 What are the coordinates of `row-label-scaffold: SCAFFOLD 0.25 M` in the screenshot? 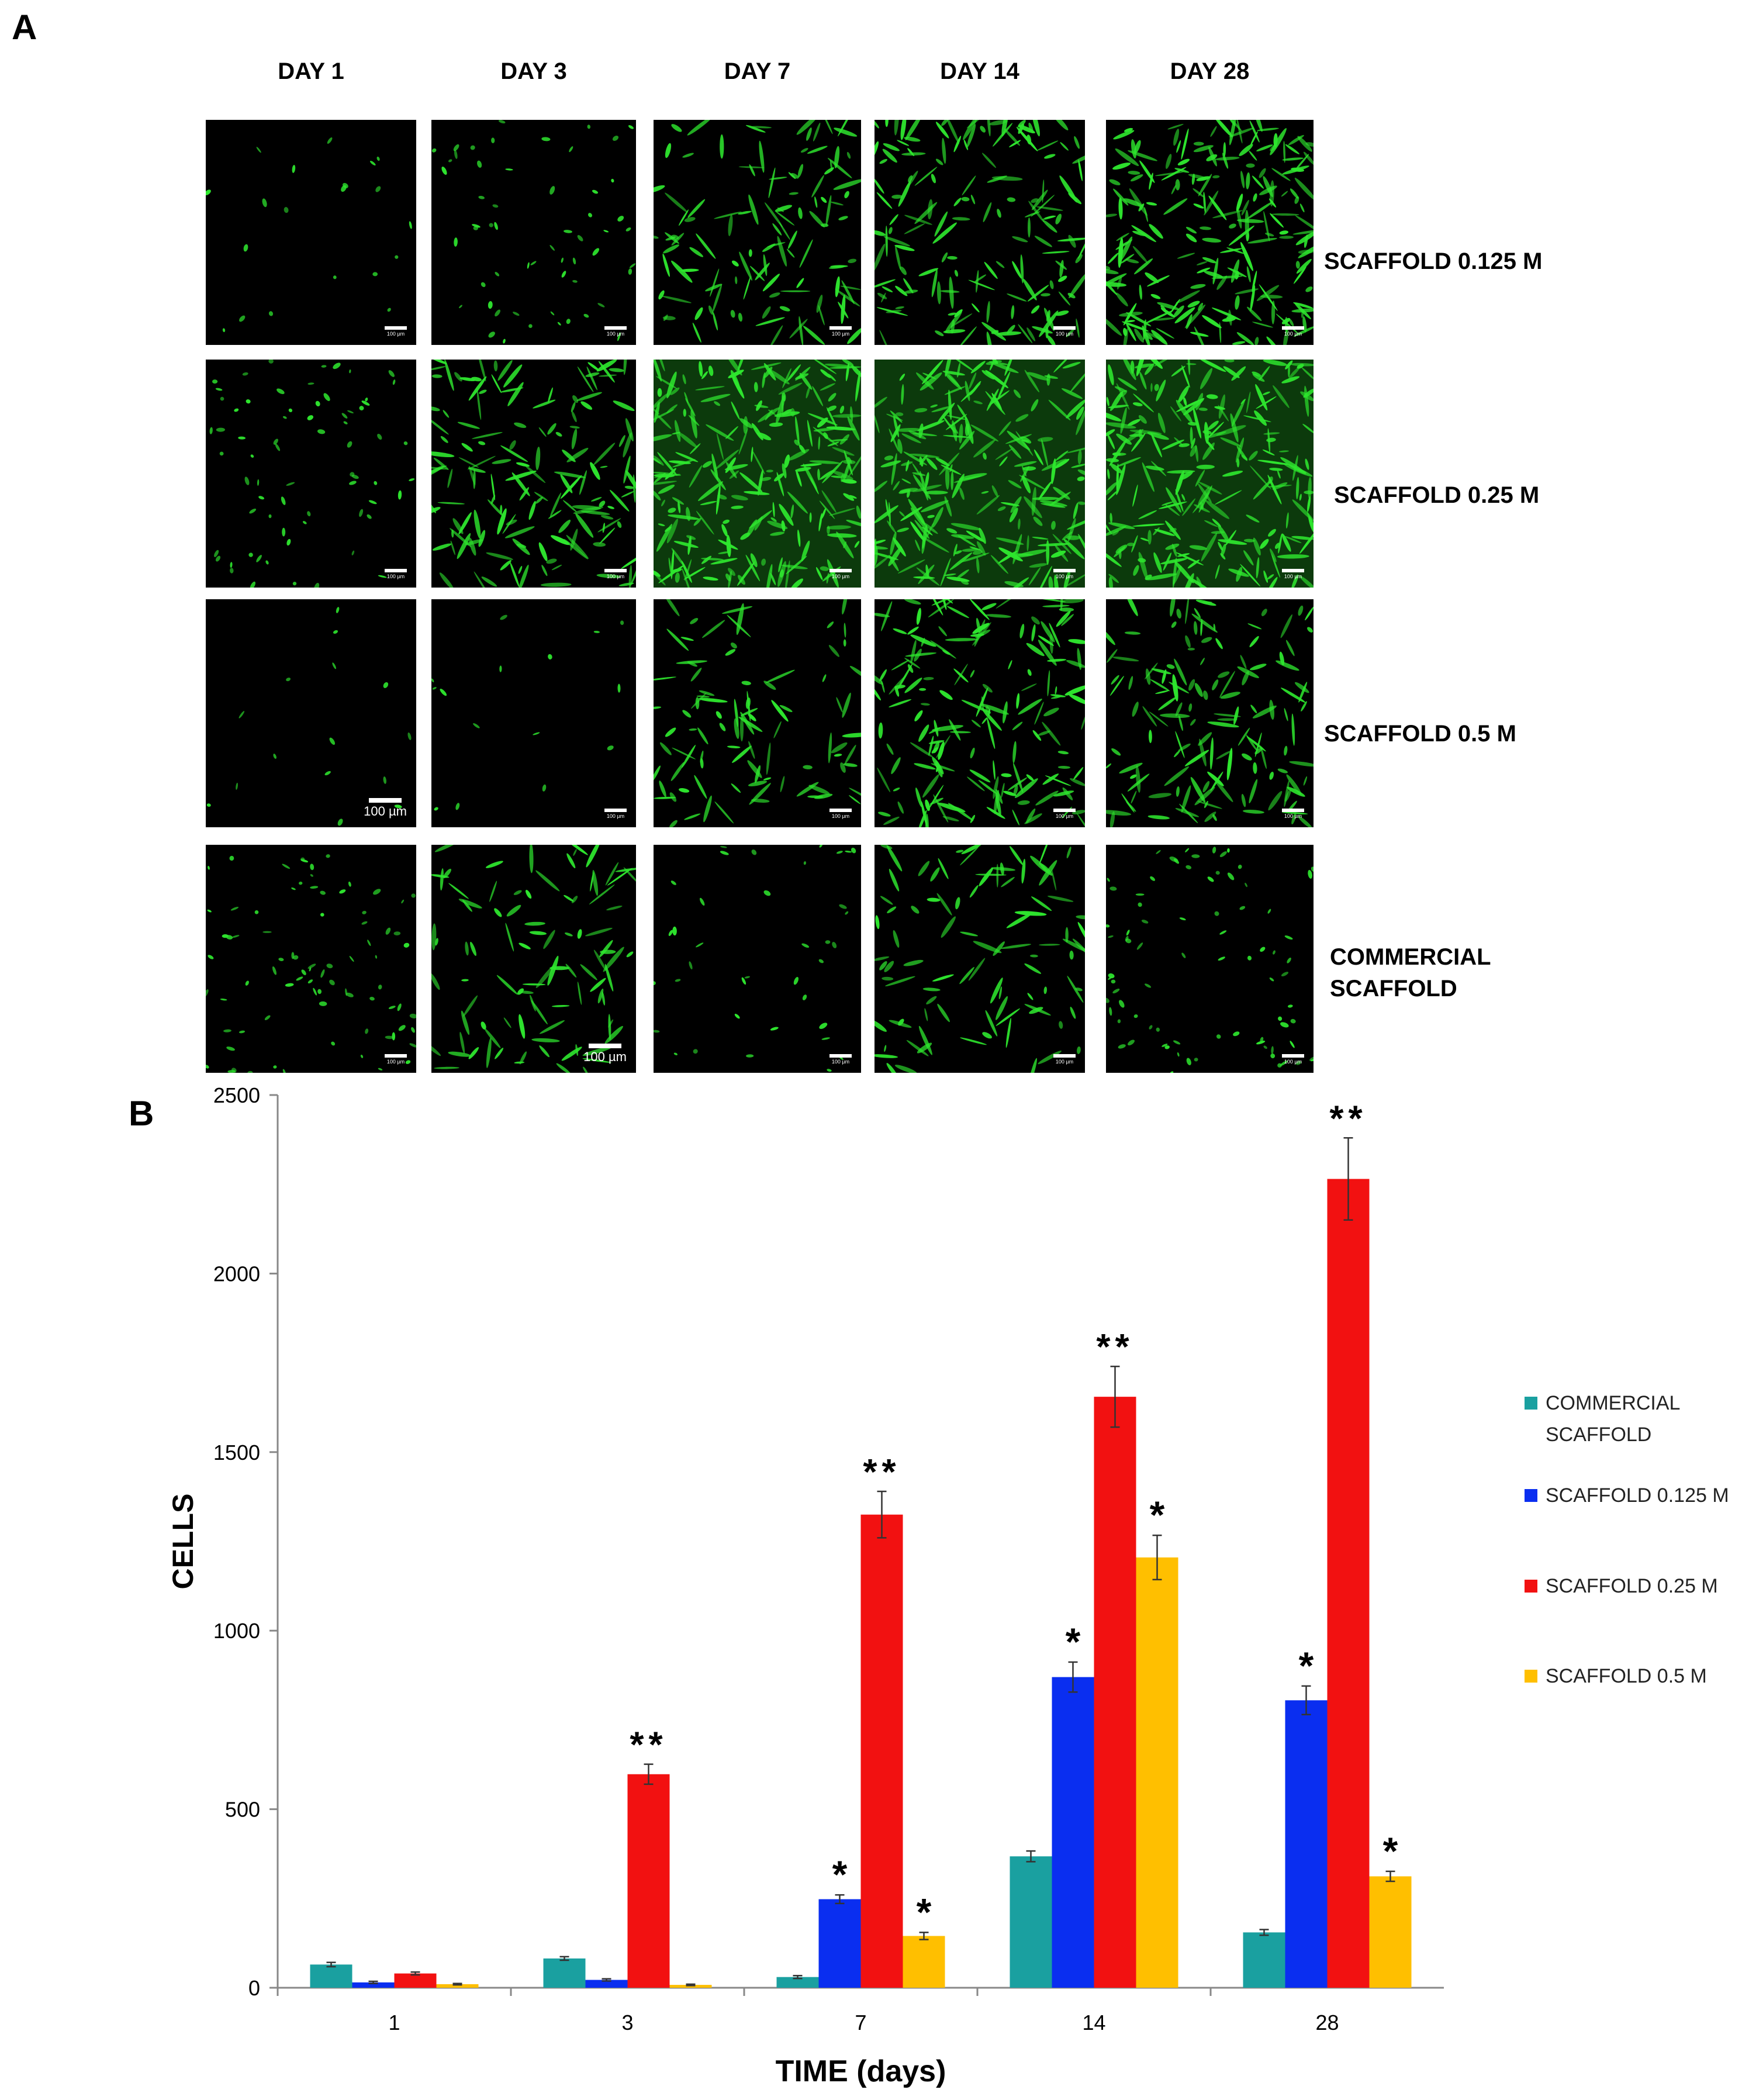 It's located at (1437, 495).